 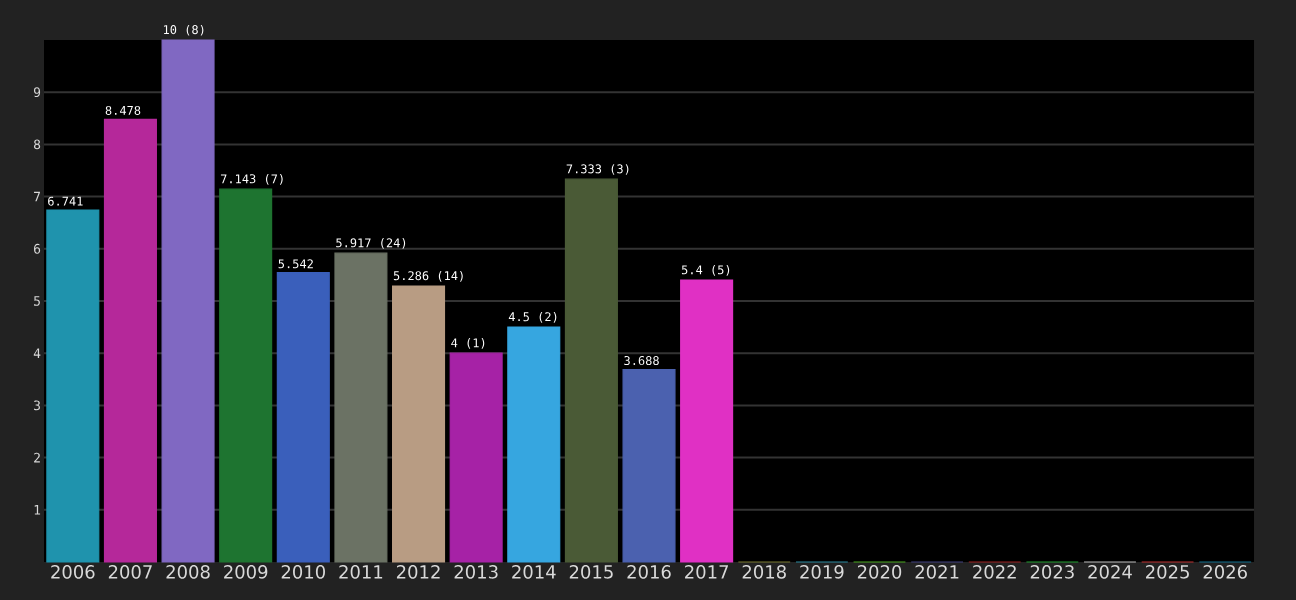 I want to click on x-tick-label: 2012, so click(x=418, y=572).